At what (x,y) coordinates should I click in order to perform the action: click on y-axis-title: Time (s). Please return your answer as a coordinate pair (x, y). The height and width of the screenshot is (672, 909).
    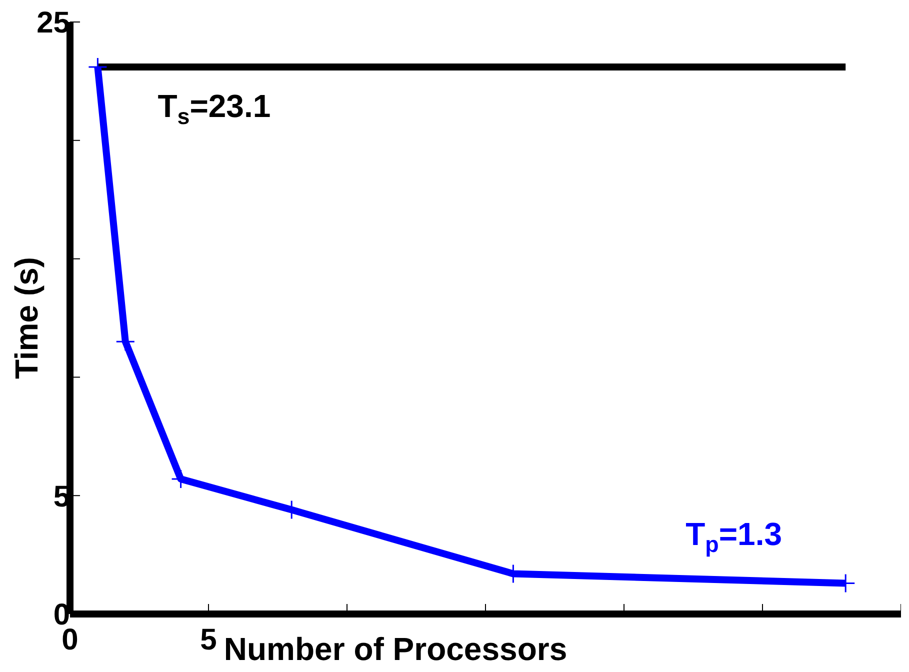
    Looking at the image, I should click on (26, 318).